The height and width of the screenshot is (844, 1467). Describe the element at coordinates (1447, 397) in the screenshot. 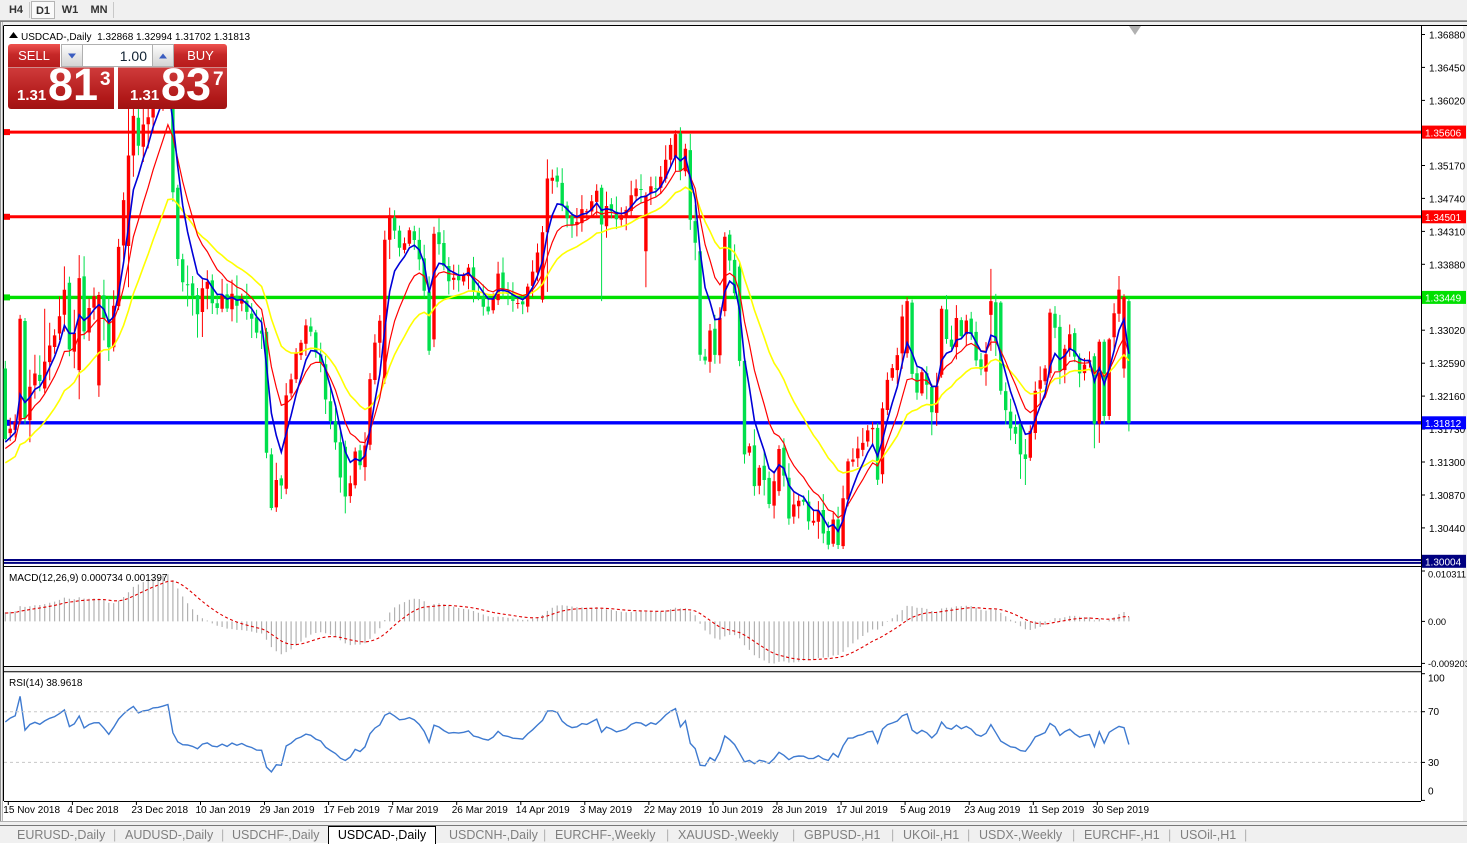

I see `svg-text: 1.32160` at that location.